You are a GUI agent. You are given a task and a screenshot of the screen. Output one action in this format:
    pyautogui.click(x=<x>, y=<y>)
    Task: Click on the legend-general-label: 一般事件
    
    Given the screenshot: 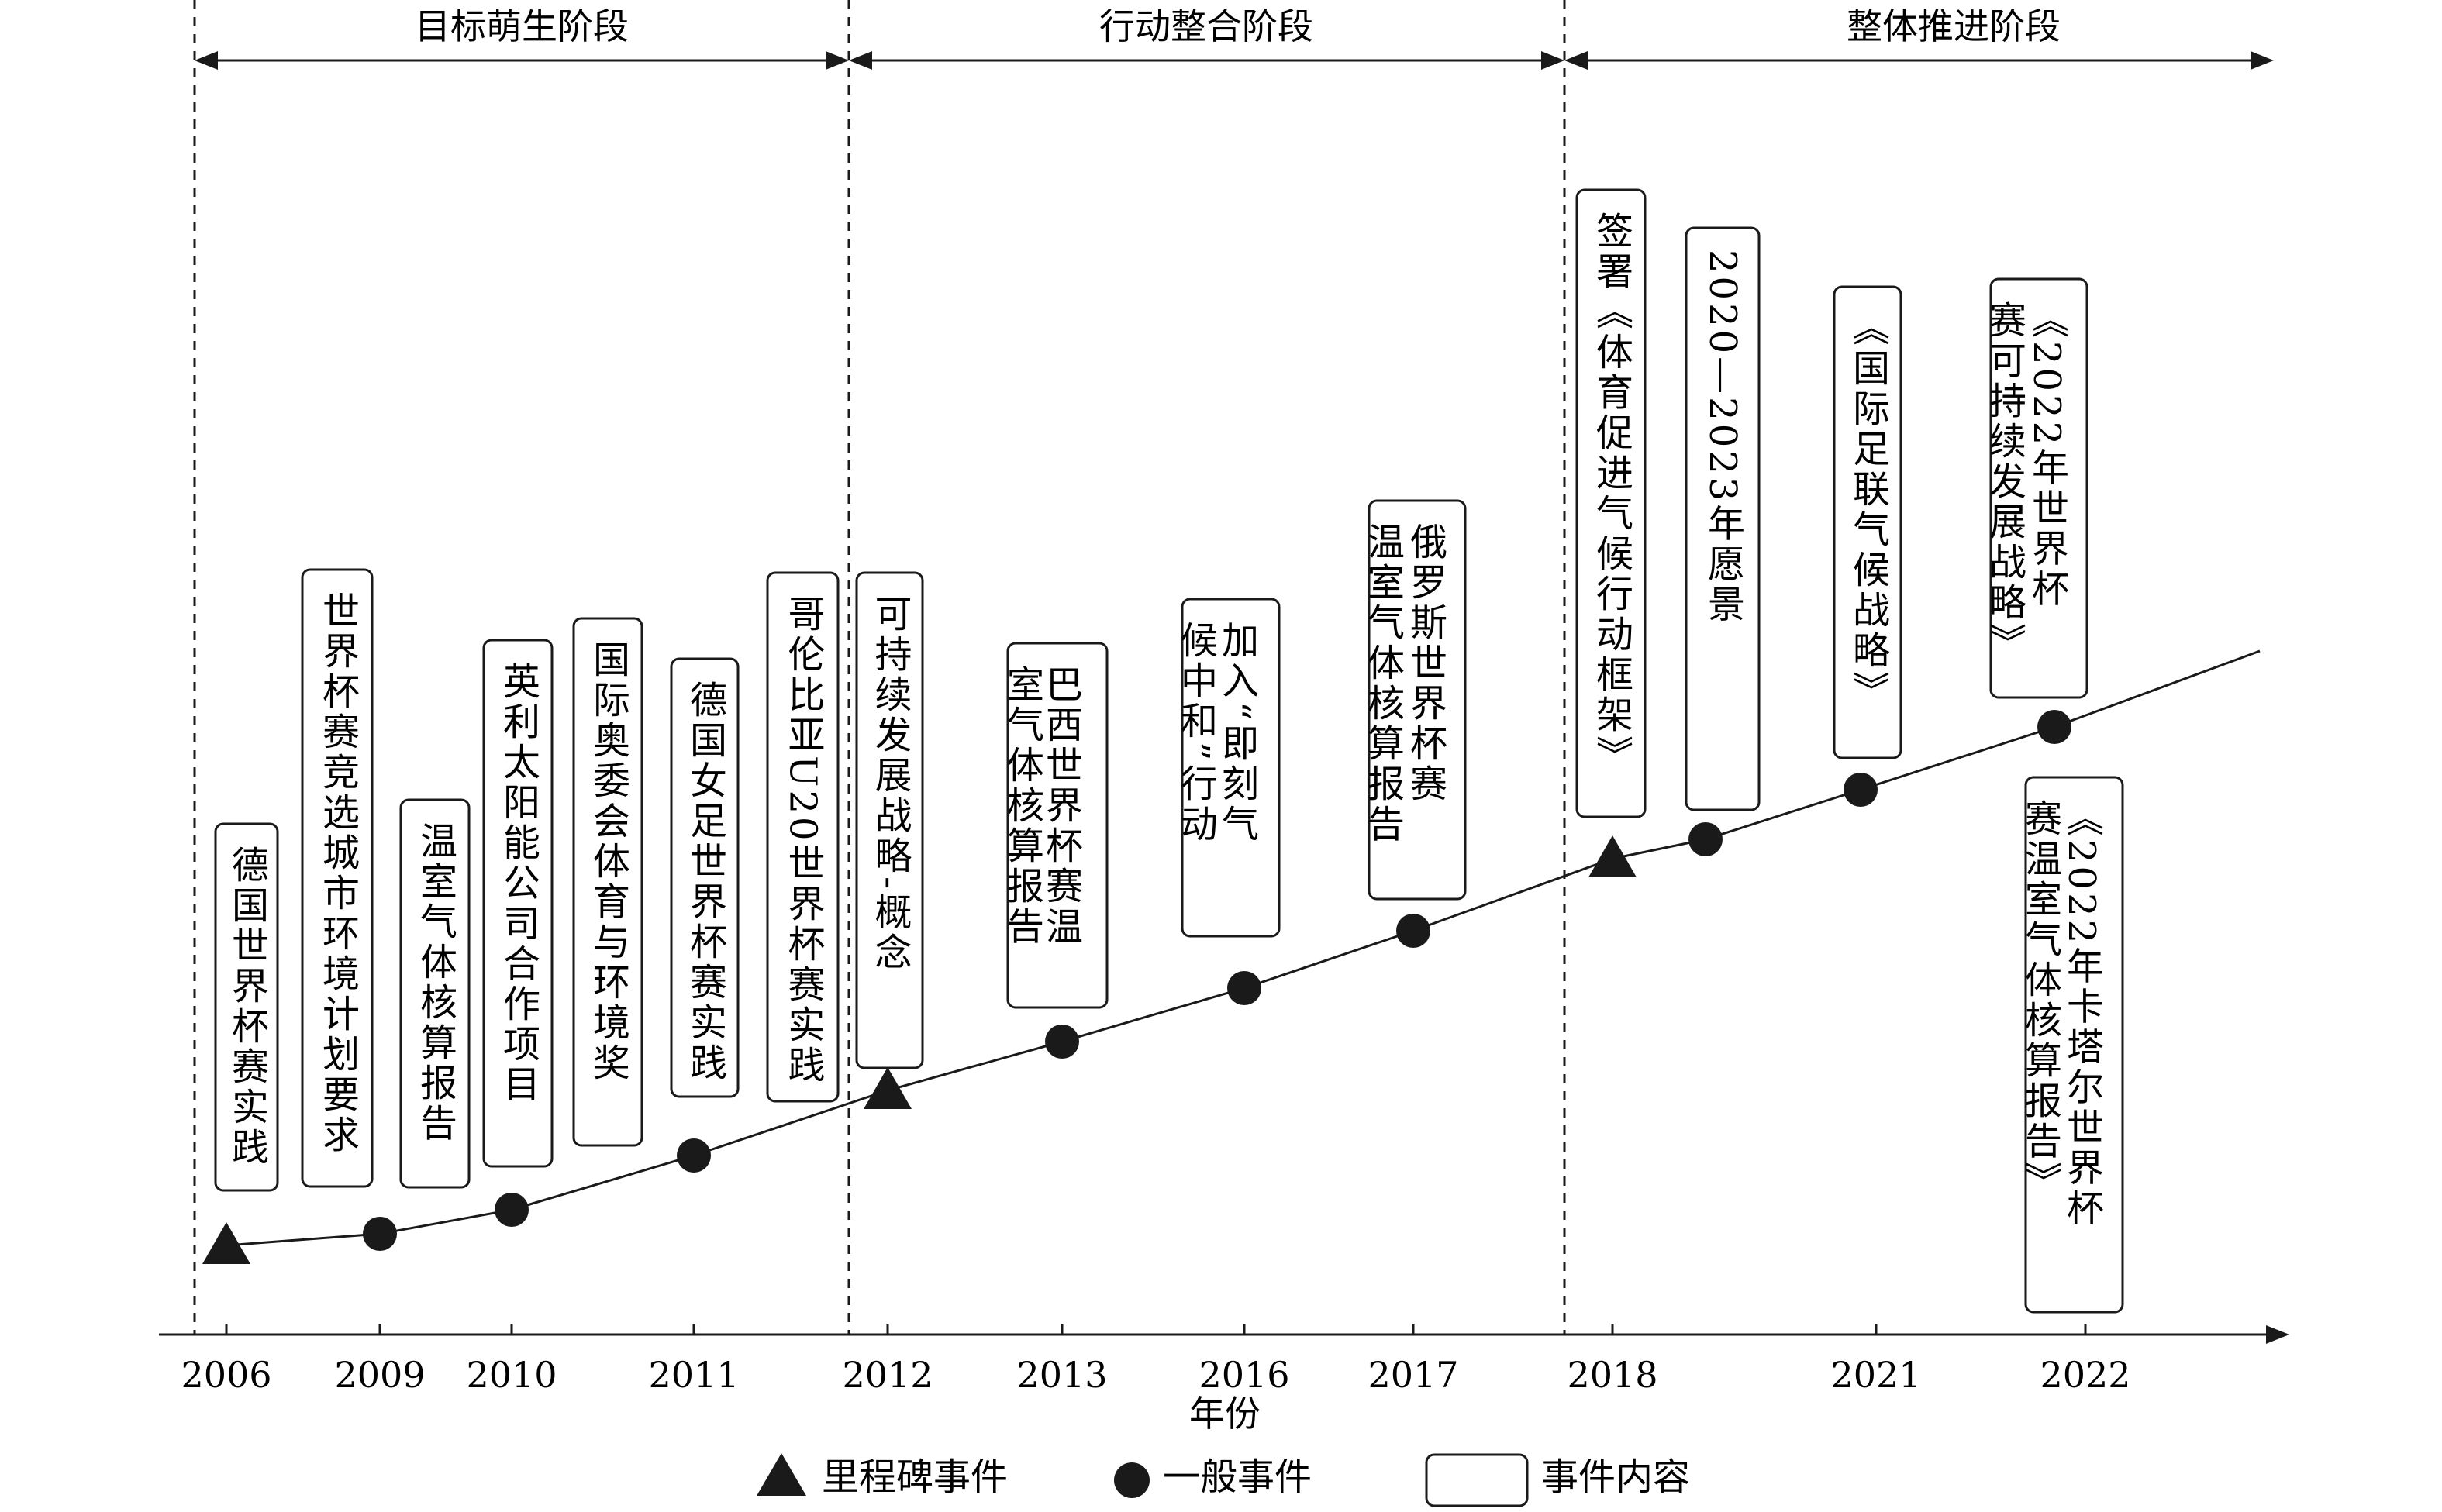 What is the action you would take?
    pyautogui.click(x=1238, y=1477)
    